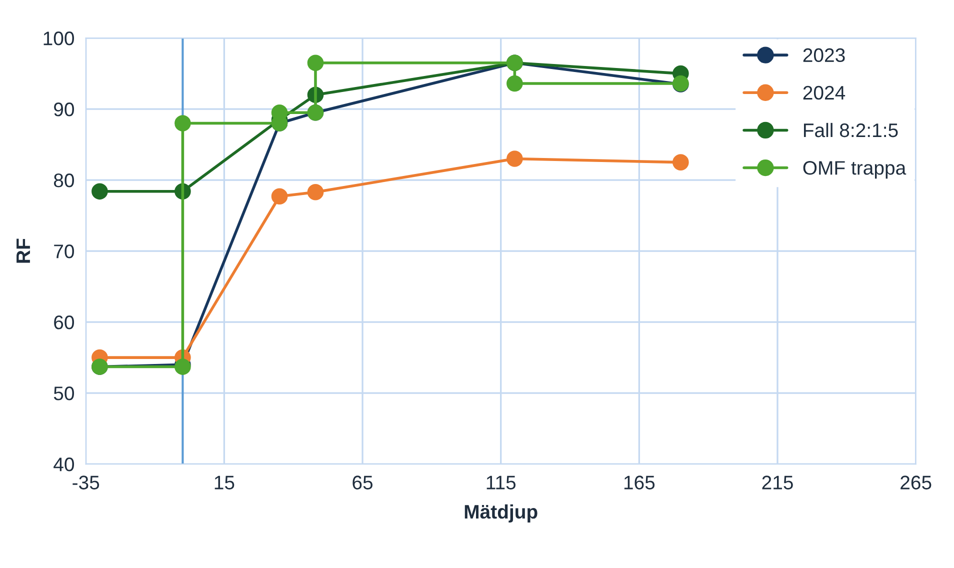 This screenshot has height=568, width=954. What do you see at coordinates (86, 483) in the screenshot?
I see `x-tick-label: -35` at bounding box center [86, 483].